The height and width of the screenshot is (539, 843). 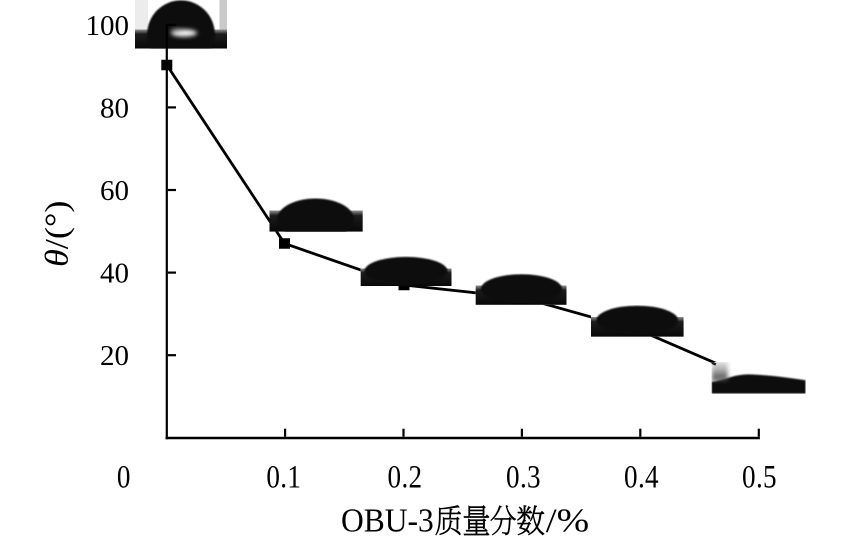 What do you see at coordinates (114, 356) in the screenshot?
I see `svg-text: 20` at bounding box center [114, 356].